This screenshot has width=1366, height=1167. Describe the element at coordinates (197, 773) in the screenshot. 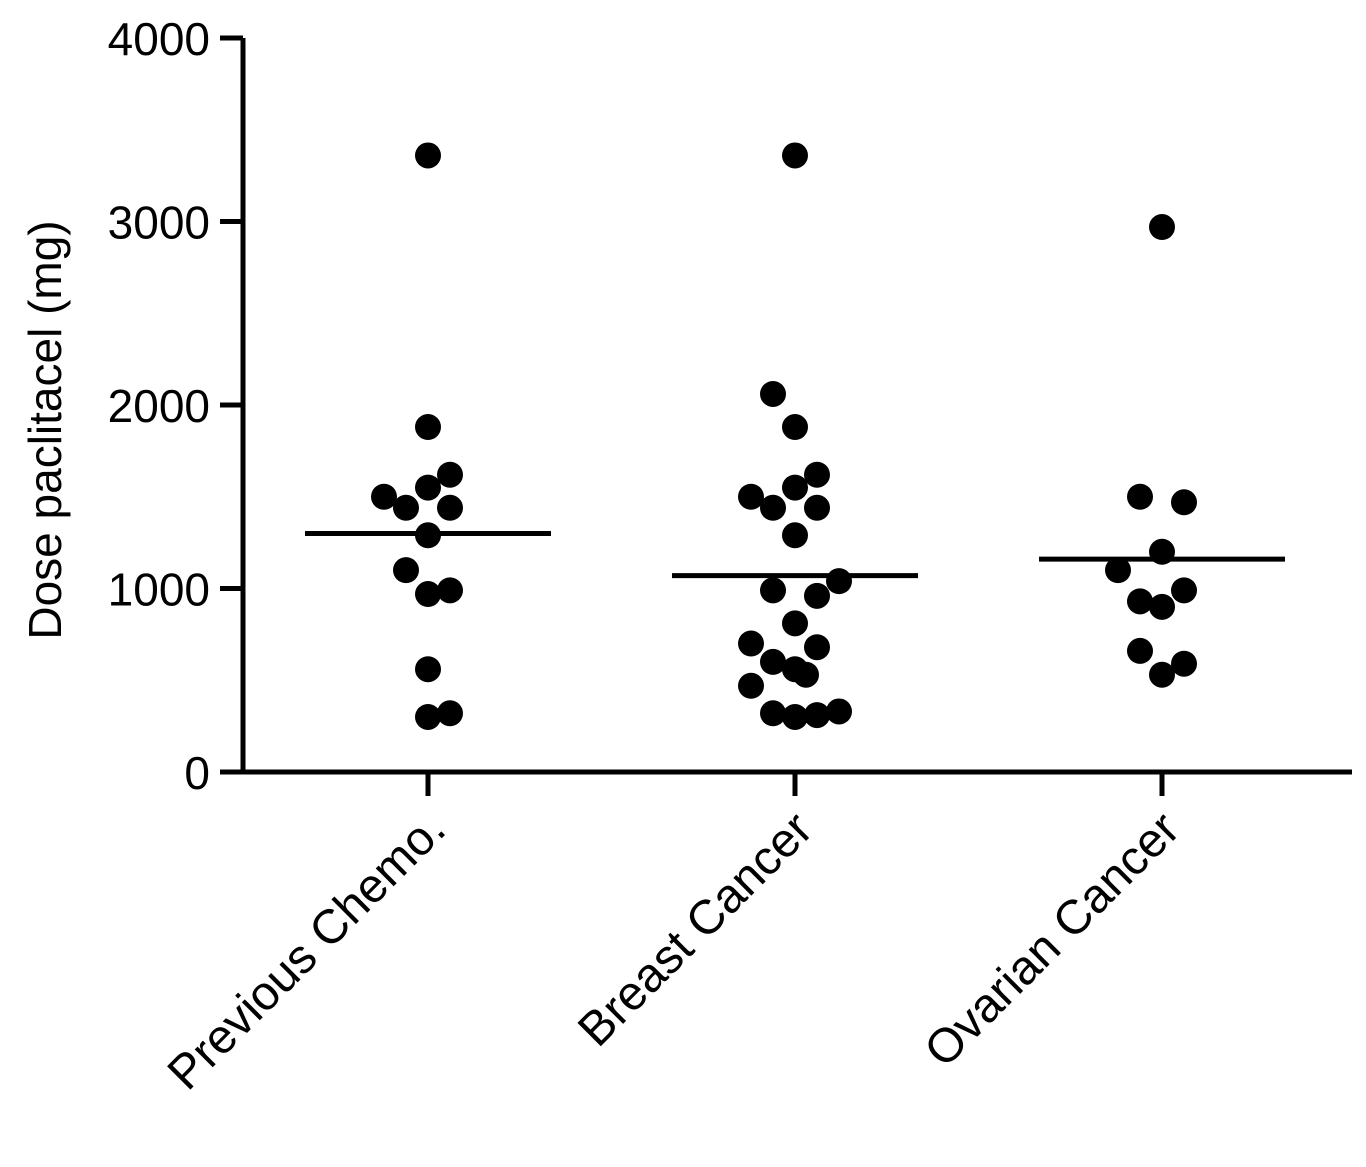

I see `y-tick-label: 0` at that location.